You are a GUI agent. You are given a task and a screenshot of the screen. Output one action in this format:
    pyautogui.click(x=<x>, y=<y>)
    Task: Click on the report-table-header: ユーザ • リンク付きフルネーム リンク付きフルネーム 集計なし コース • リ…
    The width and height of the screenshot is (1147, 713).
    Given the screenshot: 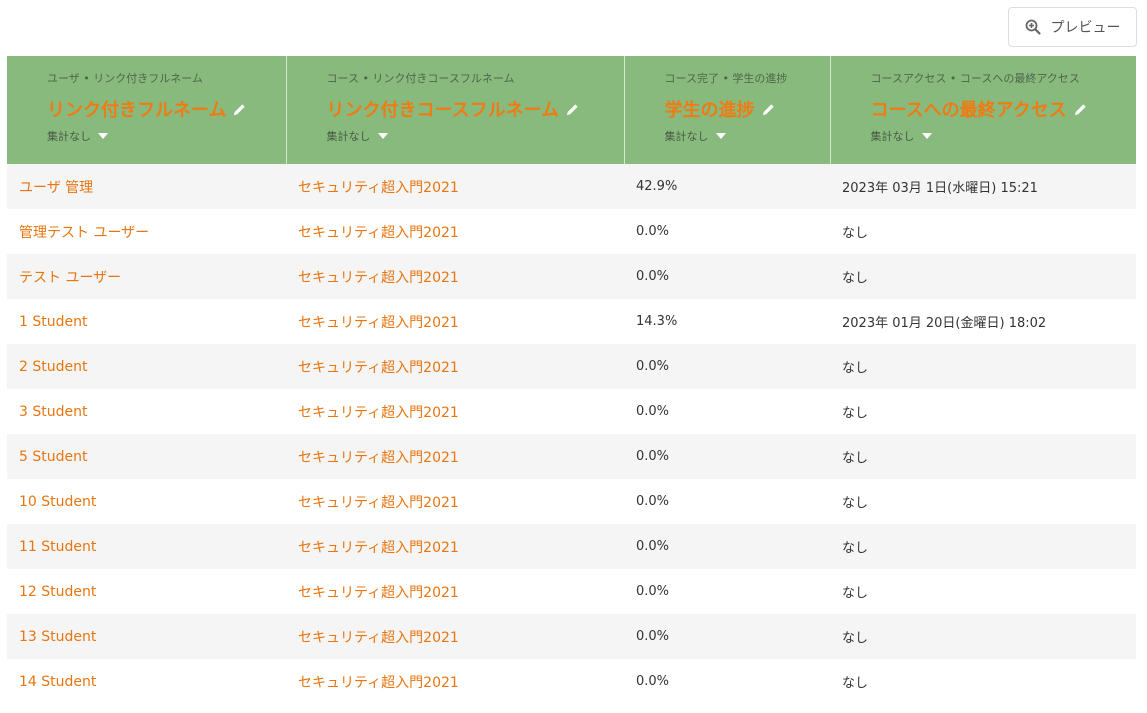 What is the action you would take?
    pyautogui.click(x=571, y=110)
    